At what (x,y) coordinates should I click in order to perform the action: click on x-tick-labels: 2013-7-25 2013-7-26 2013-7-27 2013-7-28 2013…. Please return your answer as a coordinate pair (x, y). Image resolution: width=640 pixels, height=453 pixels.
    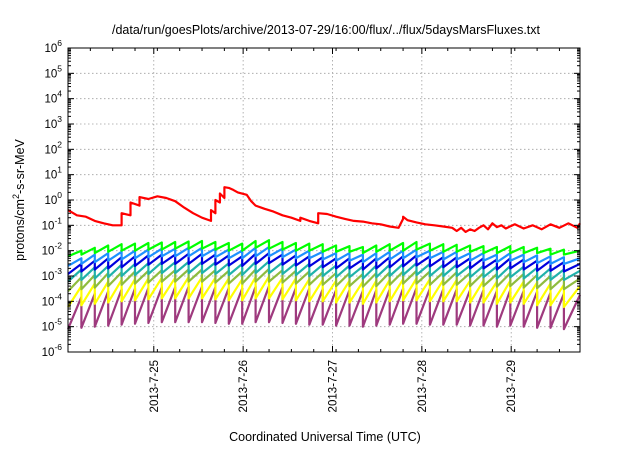
    Looking at the image, I should click on (333, 386).